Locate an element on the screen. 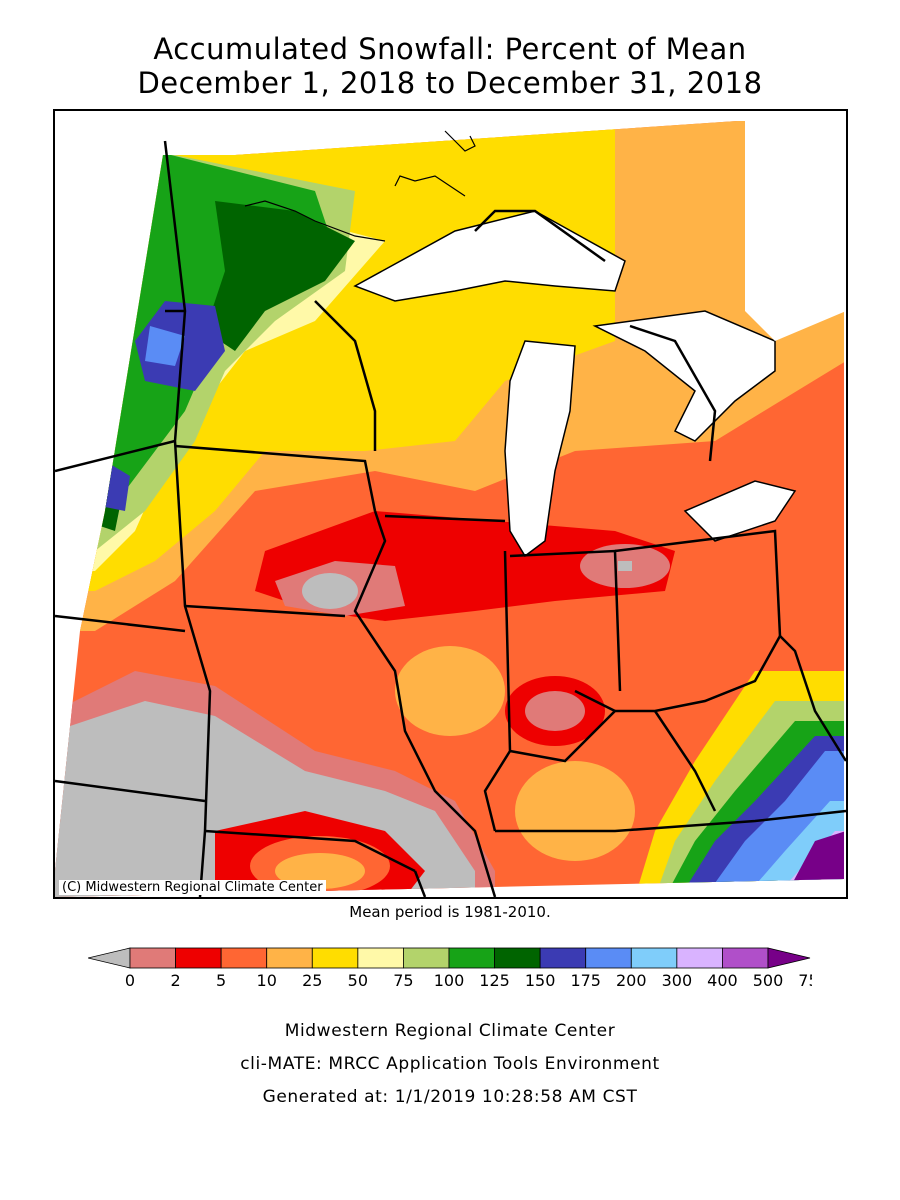  copyright-label: (C) Midwestern Regional Climate Center is located at coordinates (192, 887).